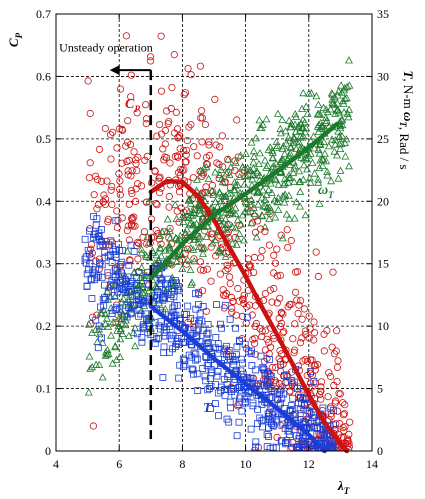 The image size is (425, 499). I want to click on y-right-tick-label: 20, so click(383, 201).